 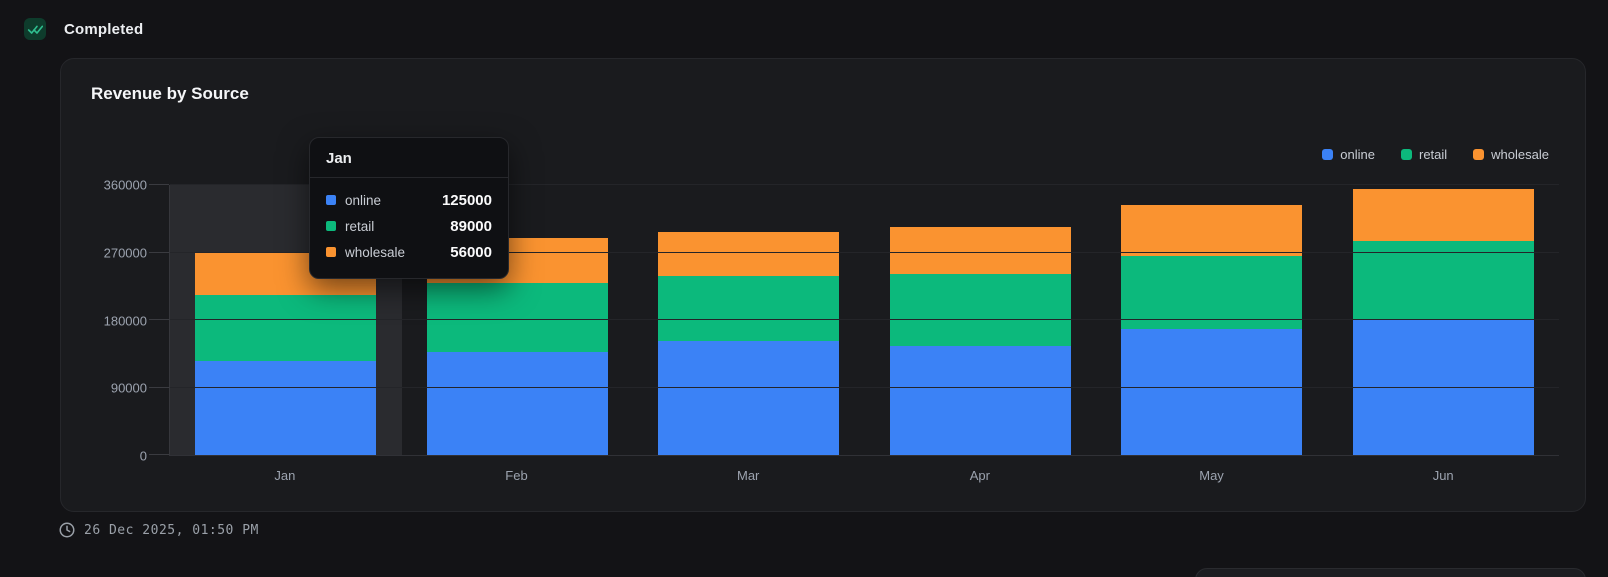 What do you see at coordinates (125, 320) in the screenshot?
I see `y-tick-label: 180000` at bounding box center [125, 320].